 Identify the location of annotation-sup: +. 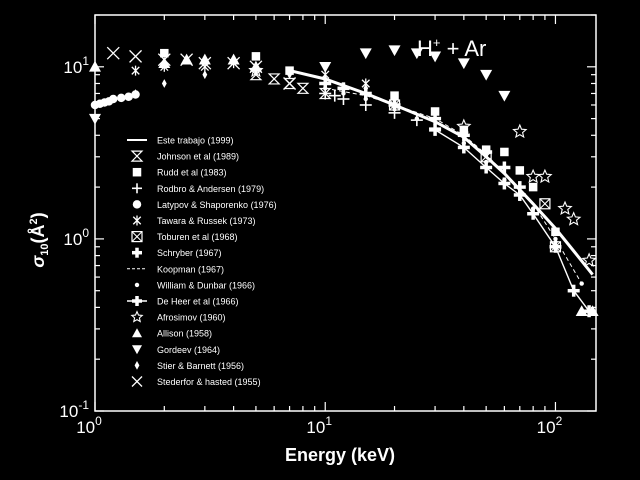
(437, 42).